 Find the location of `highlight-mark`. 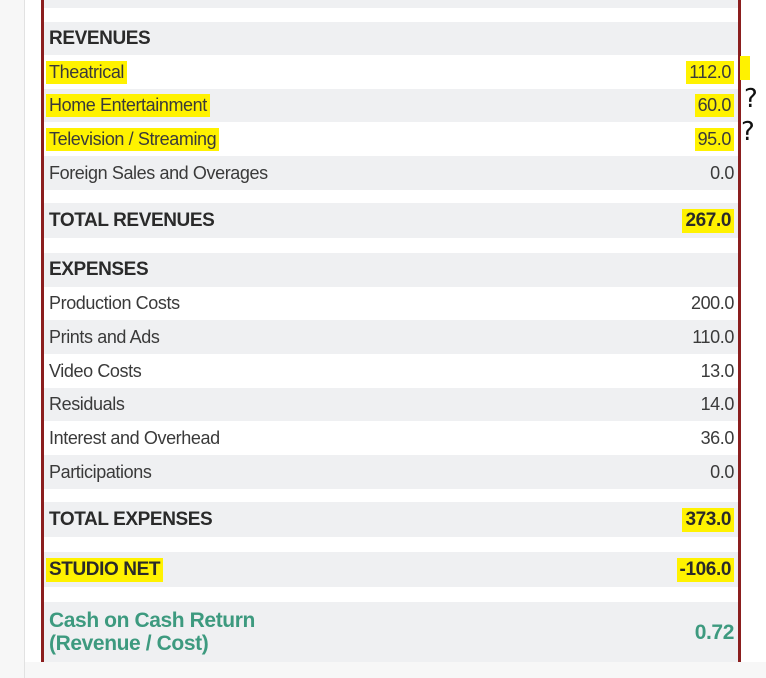

highlight-mark is located at coordinates (745, 68).